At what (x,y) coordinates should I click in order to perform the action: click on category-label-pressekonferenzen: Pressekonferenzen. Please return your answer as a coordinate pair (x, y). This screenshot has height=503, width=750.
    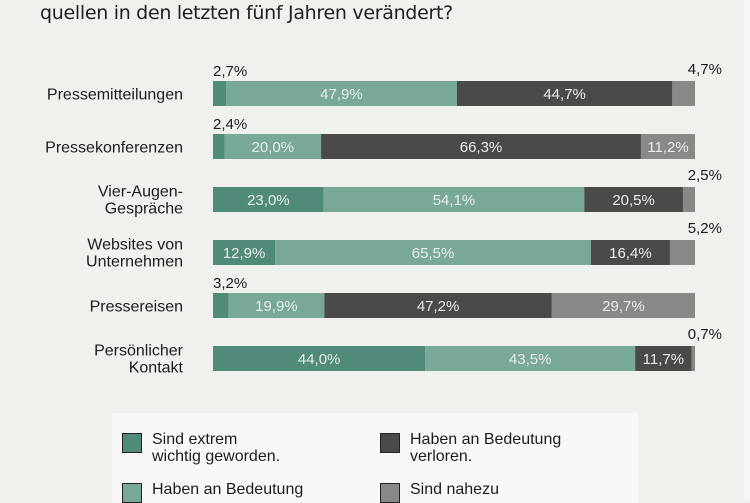
    Looking at the image, I should click on (114, 148).